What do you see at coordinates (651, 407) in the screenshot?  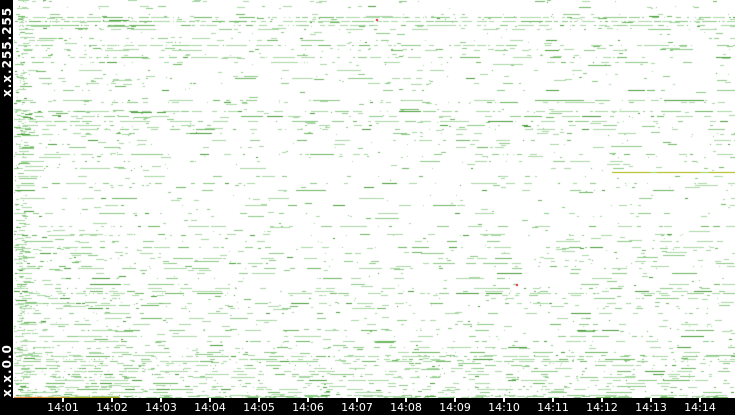 I see `x-axis-label: 14:13` at bounding box center [651, 407].